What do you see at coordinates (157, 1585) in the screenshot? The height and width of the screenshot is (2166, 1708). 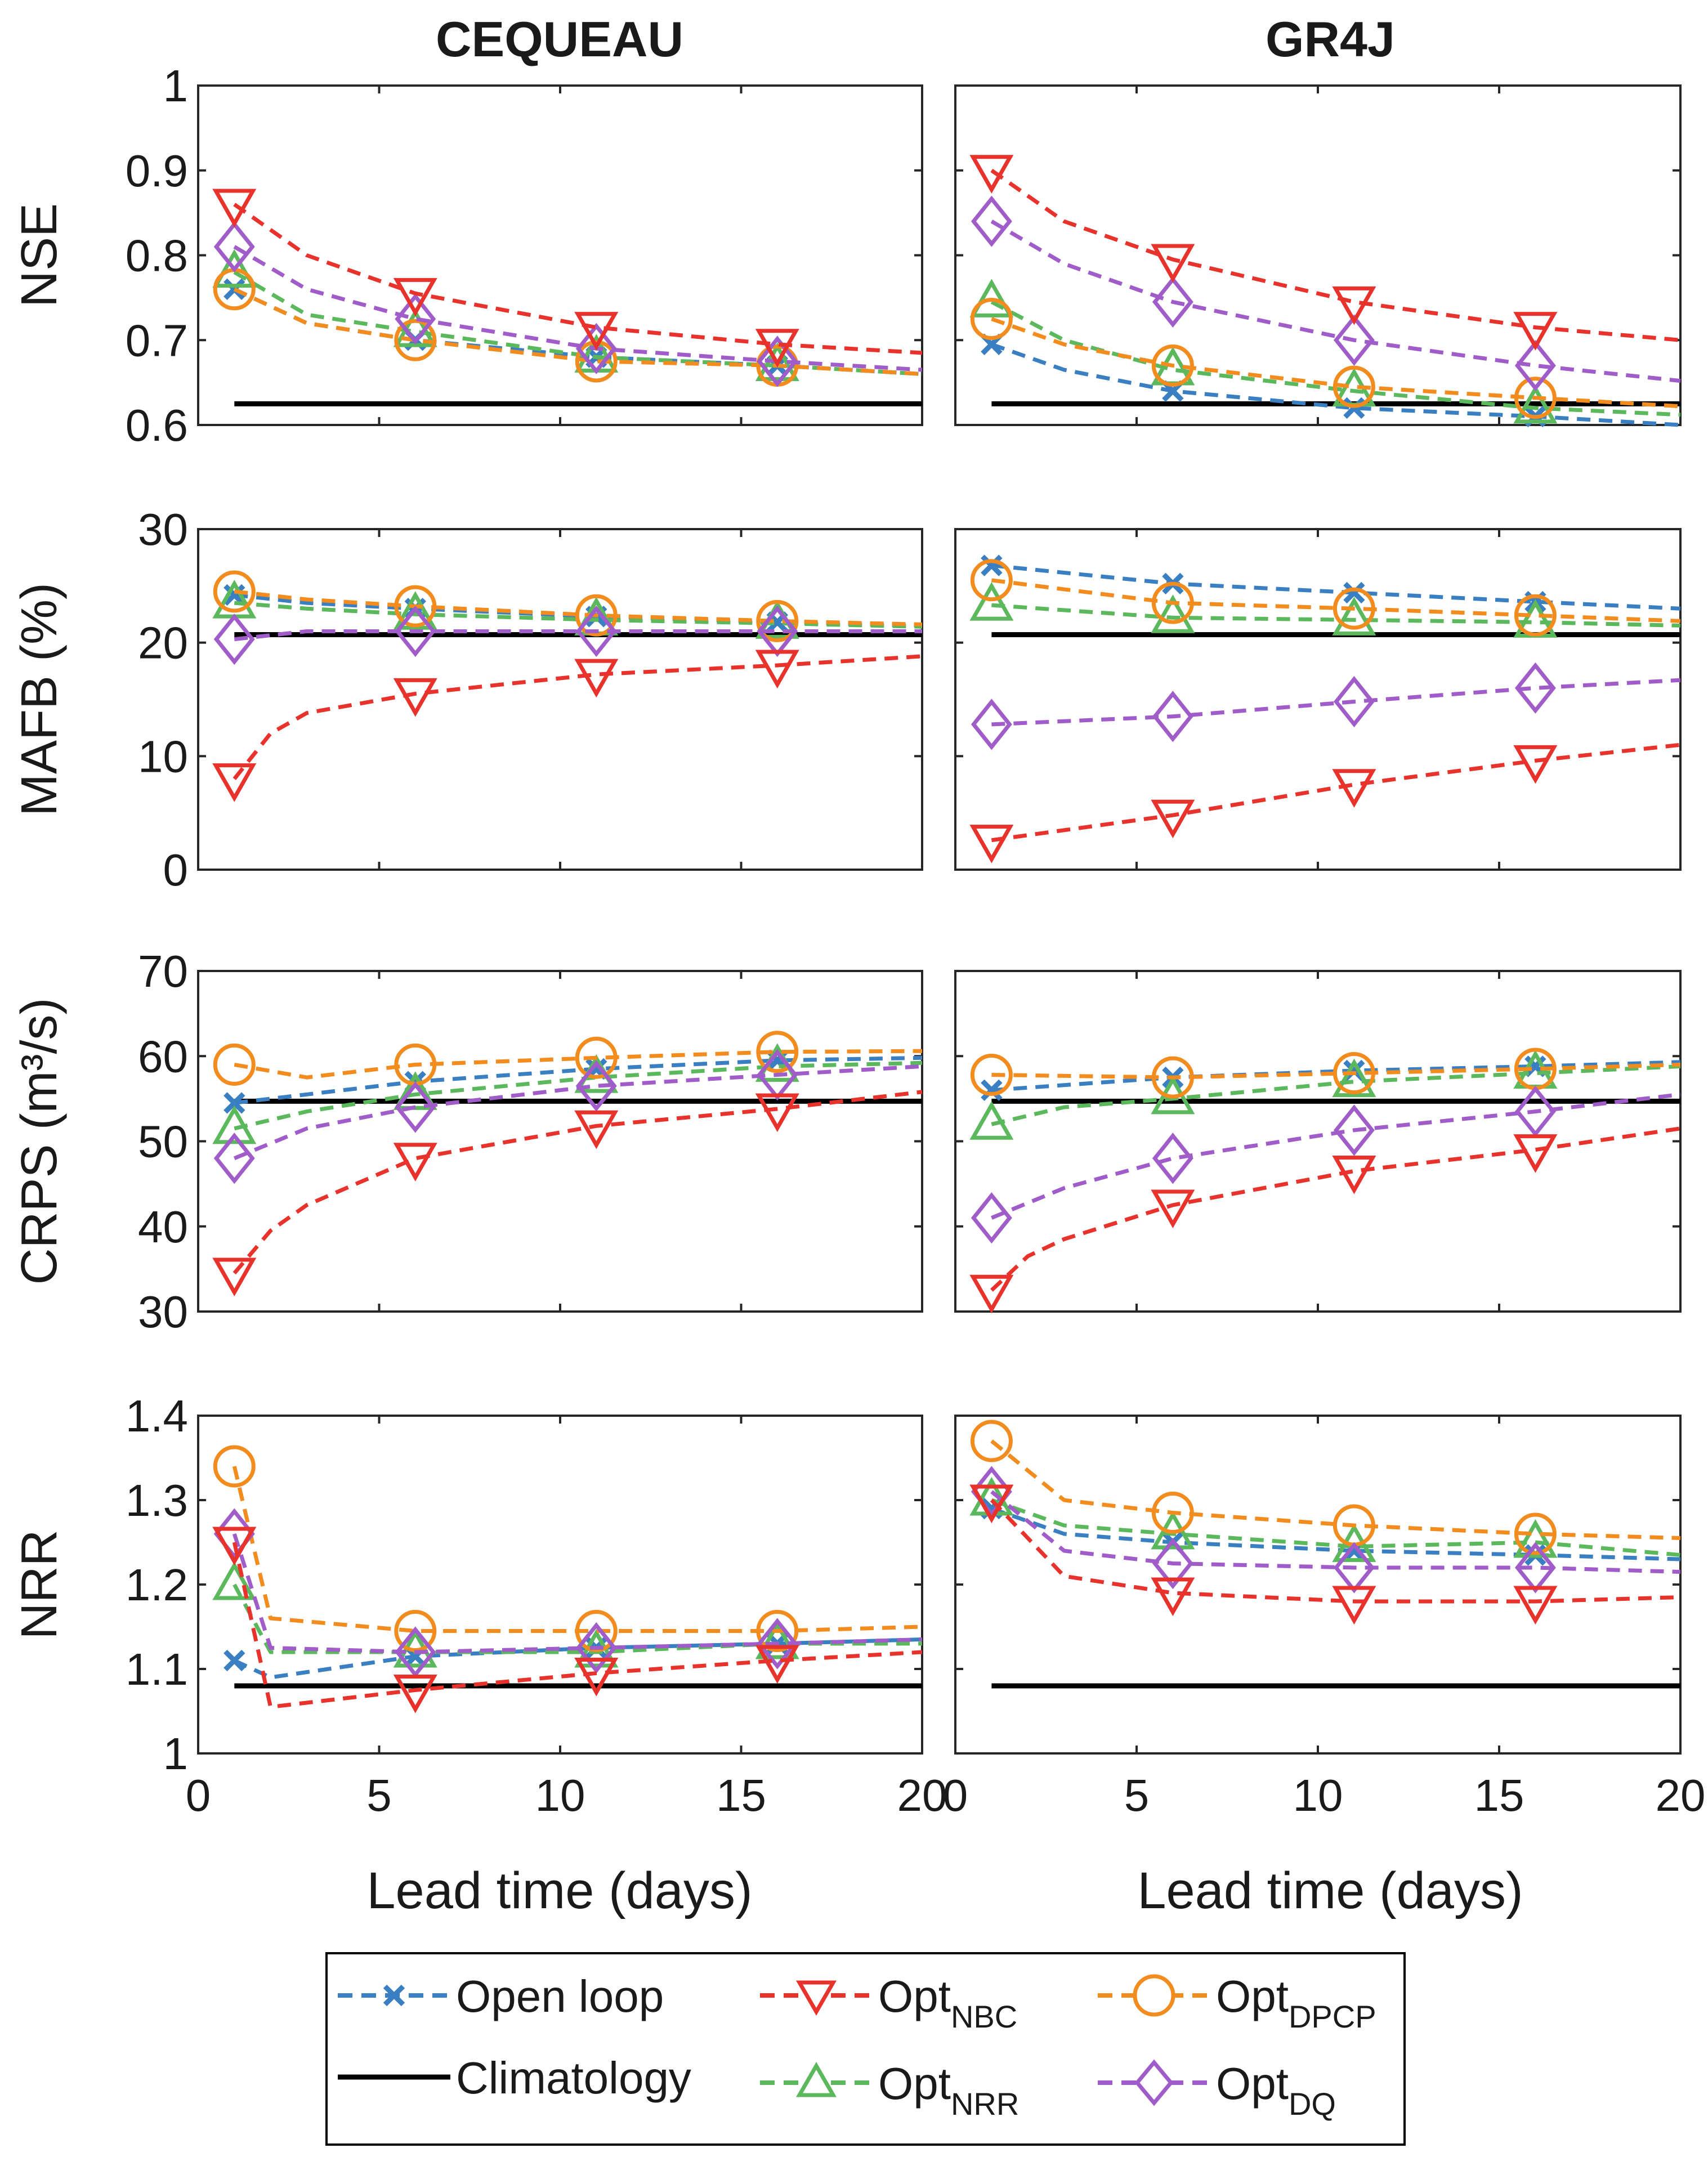 I see `ytick-label: 1.2` at bounding box center [157, 1585].